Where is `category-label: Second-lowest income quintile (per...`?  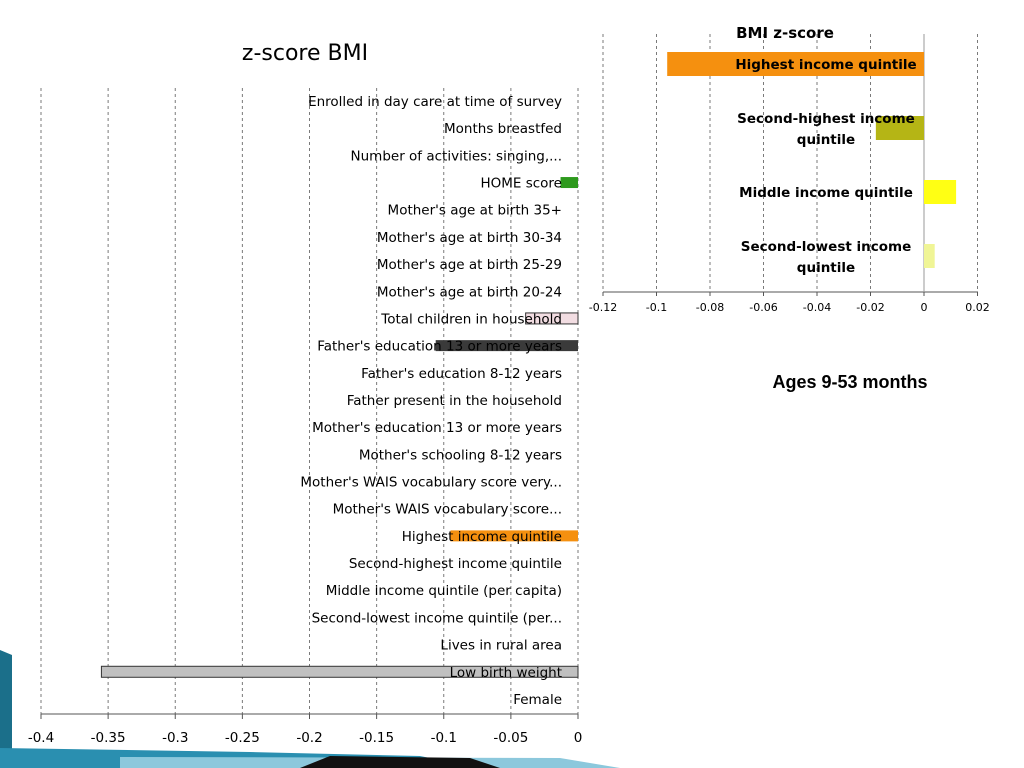
category-label: Second-lowest income quintile (per... is located at coordinates (437, 618).